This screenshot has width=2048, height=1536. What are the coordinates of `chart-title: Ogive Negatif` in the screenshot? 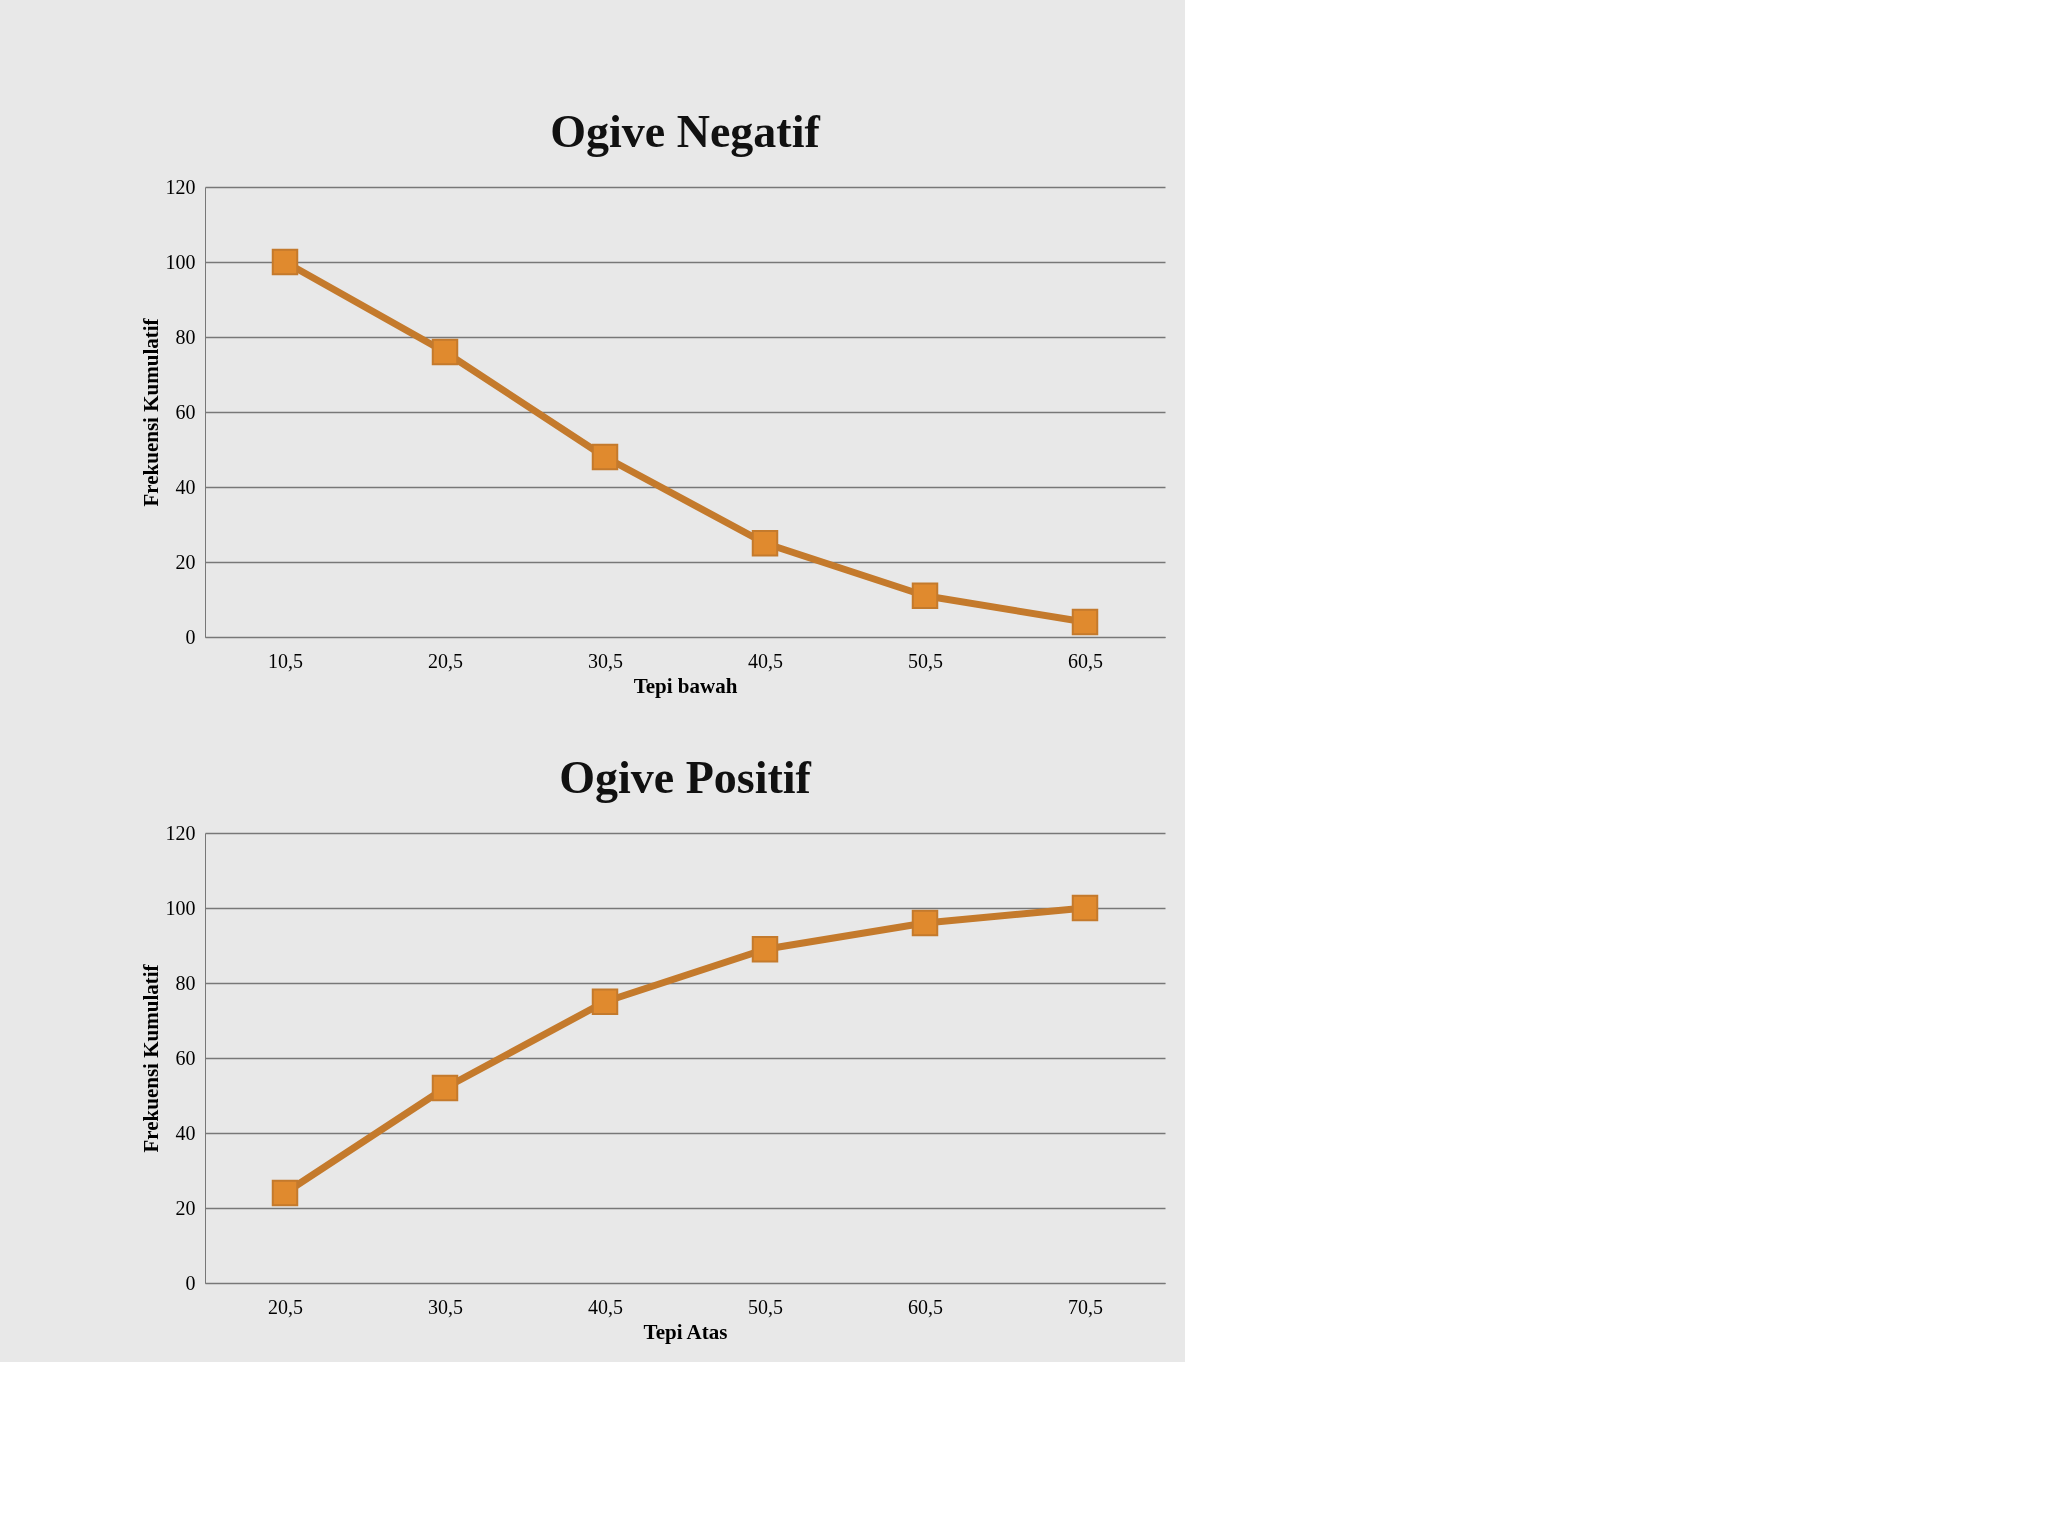 It's located at (685, 131).